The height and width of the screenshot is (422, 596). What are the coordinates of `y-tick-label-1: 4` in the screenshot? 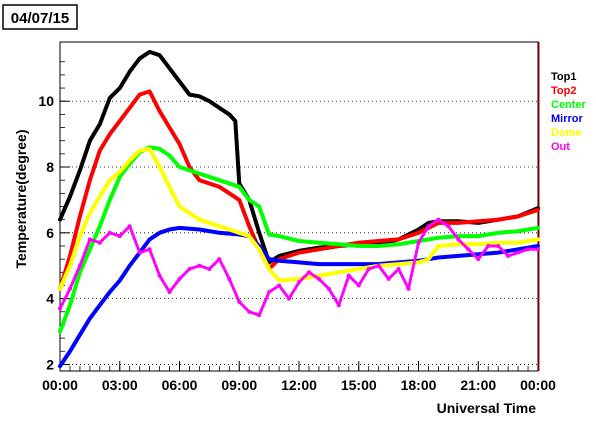 It's located at (50, 299).